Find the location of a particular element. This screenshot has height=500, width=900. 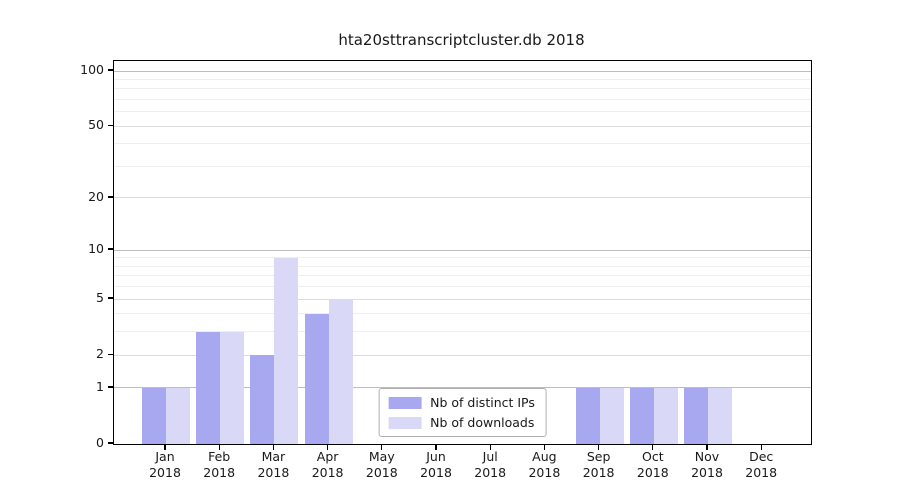

bar-nov-ips is located at coordinates (696, 415).